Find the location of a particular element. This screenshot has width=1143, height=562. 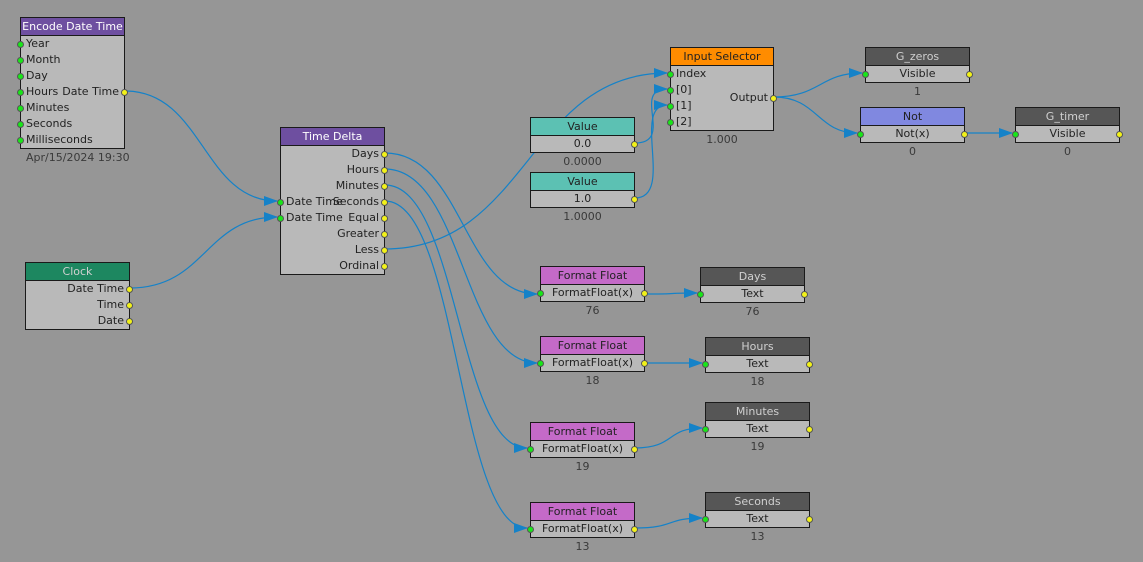

node-caption: 1.0000 is located at coordinates (582, 216).